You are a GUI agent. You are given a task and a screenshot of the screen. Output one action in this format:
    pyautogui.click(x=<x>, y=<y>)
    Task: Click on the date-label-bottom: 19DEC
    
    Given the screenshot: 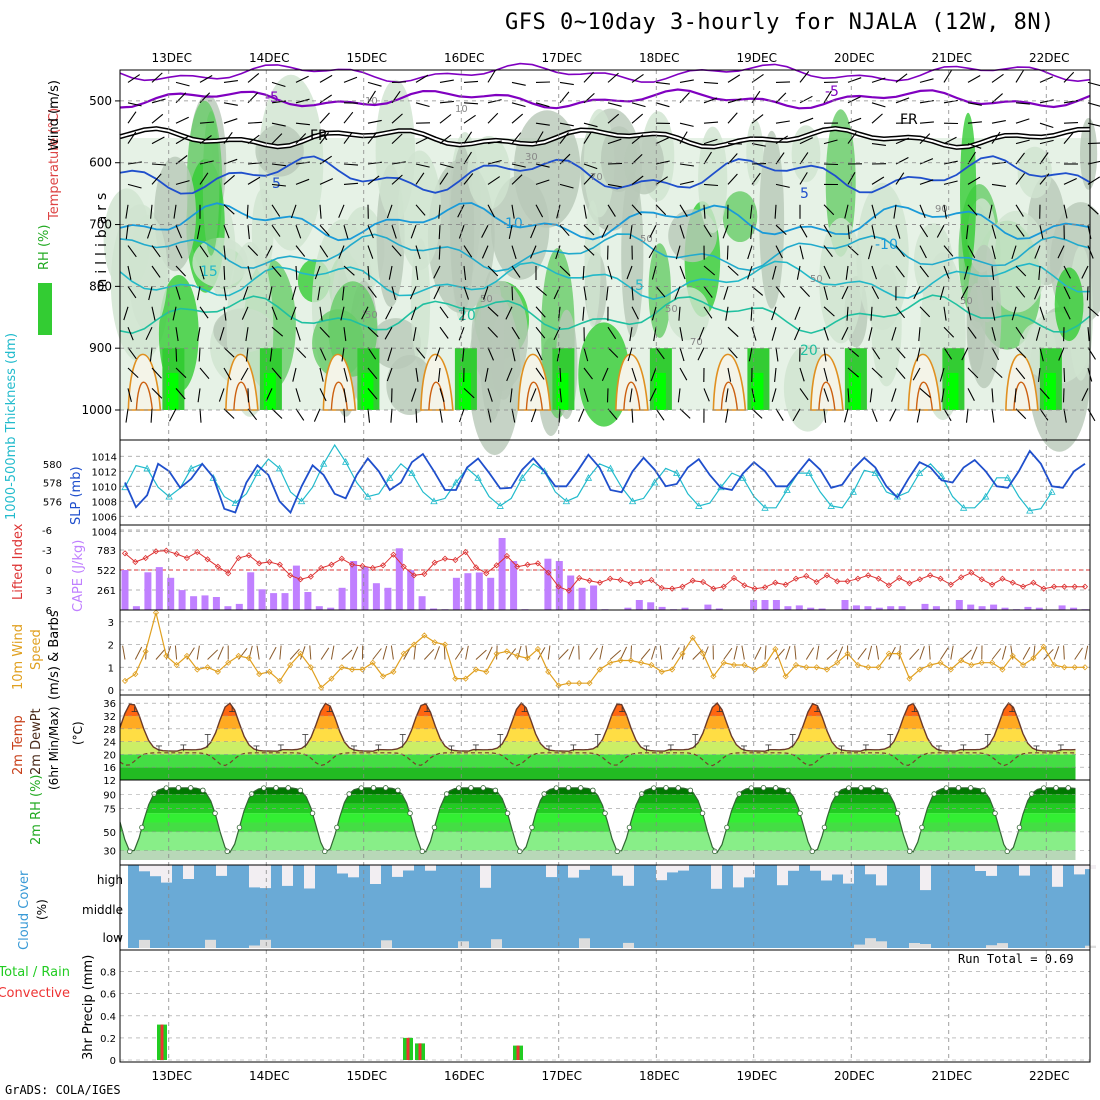 What is the action you would take?
    pyautogui.click(x=757, y=1076)
    